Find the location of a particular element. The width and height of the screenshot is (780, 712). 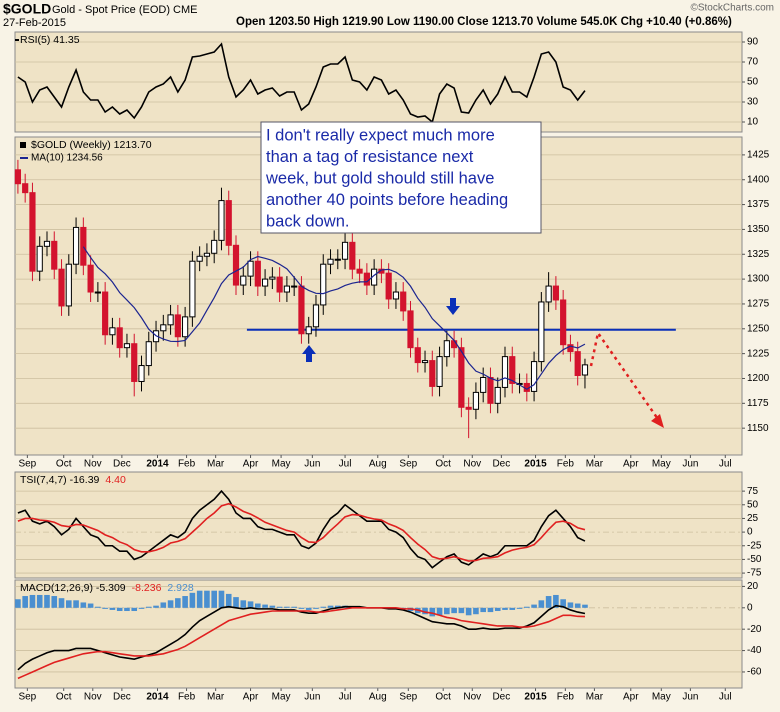

panel: 75 50 25 0 -25 -50 -75 TSI(7,4,7) -16.39 4.40 is located at coordinates (388, 525).